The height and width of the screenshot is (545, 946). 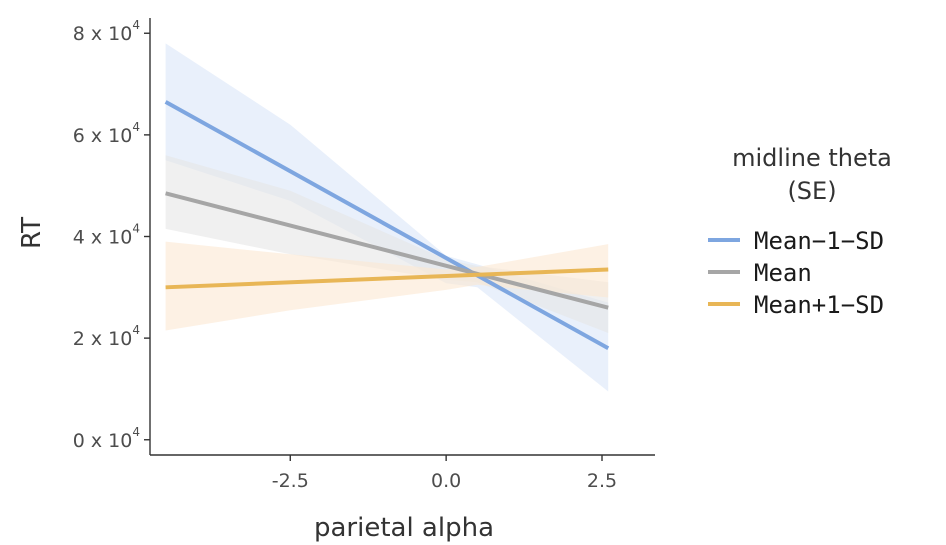 What do you see at coordinates (819, 241) in the screenshot?
I see `legend-label-0: Mean−1−SD` at bounding box center [819, 241].